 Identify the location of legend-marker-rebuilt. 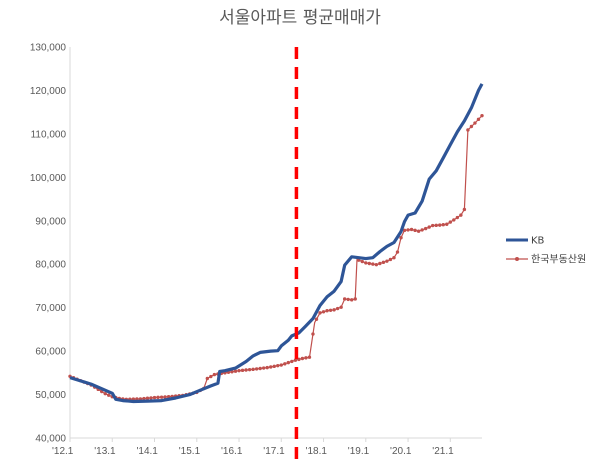
(517, 259).